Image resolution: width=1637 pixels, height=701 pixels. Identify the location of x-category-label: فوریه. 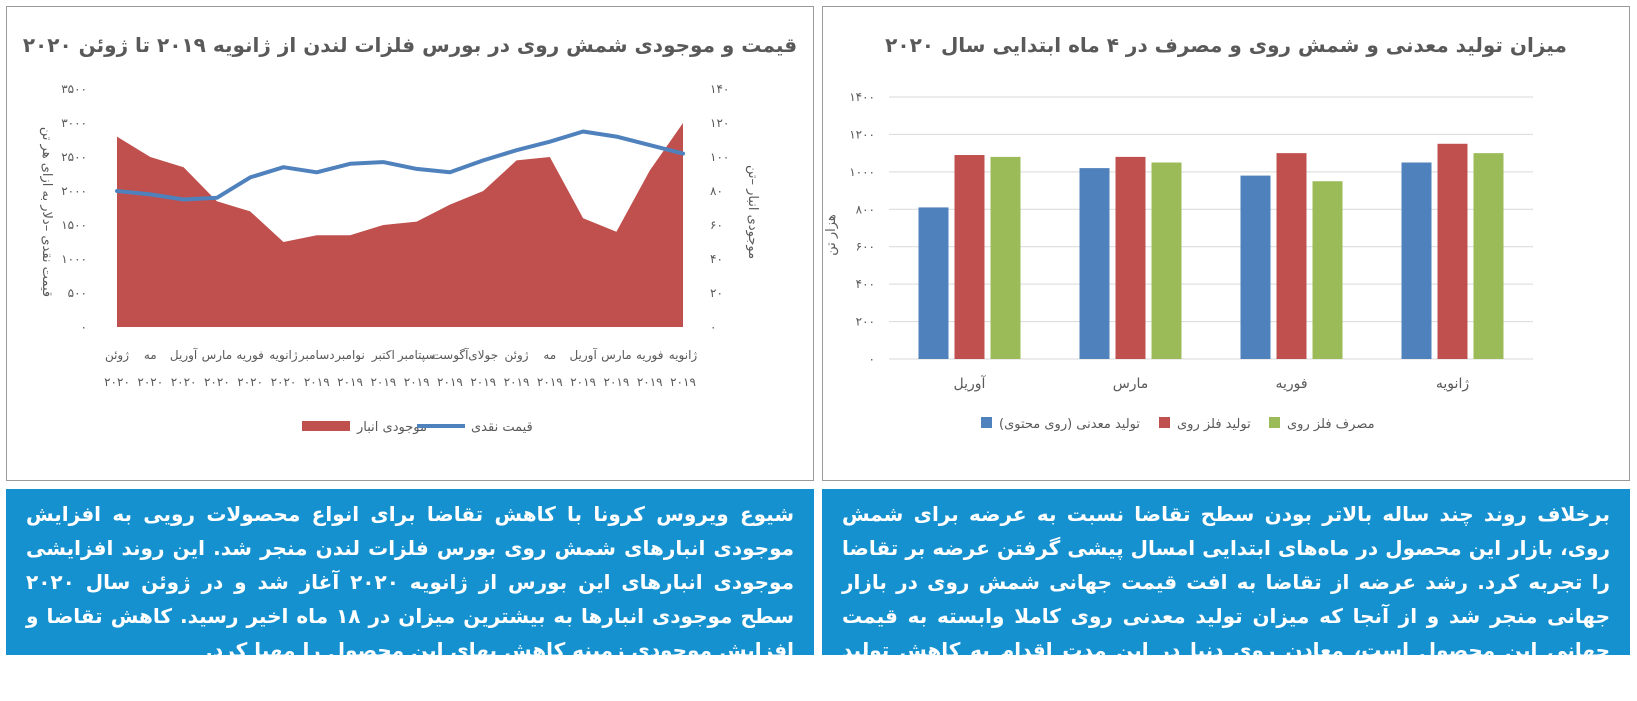
(1291, 384).